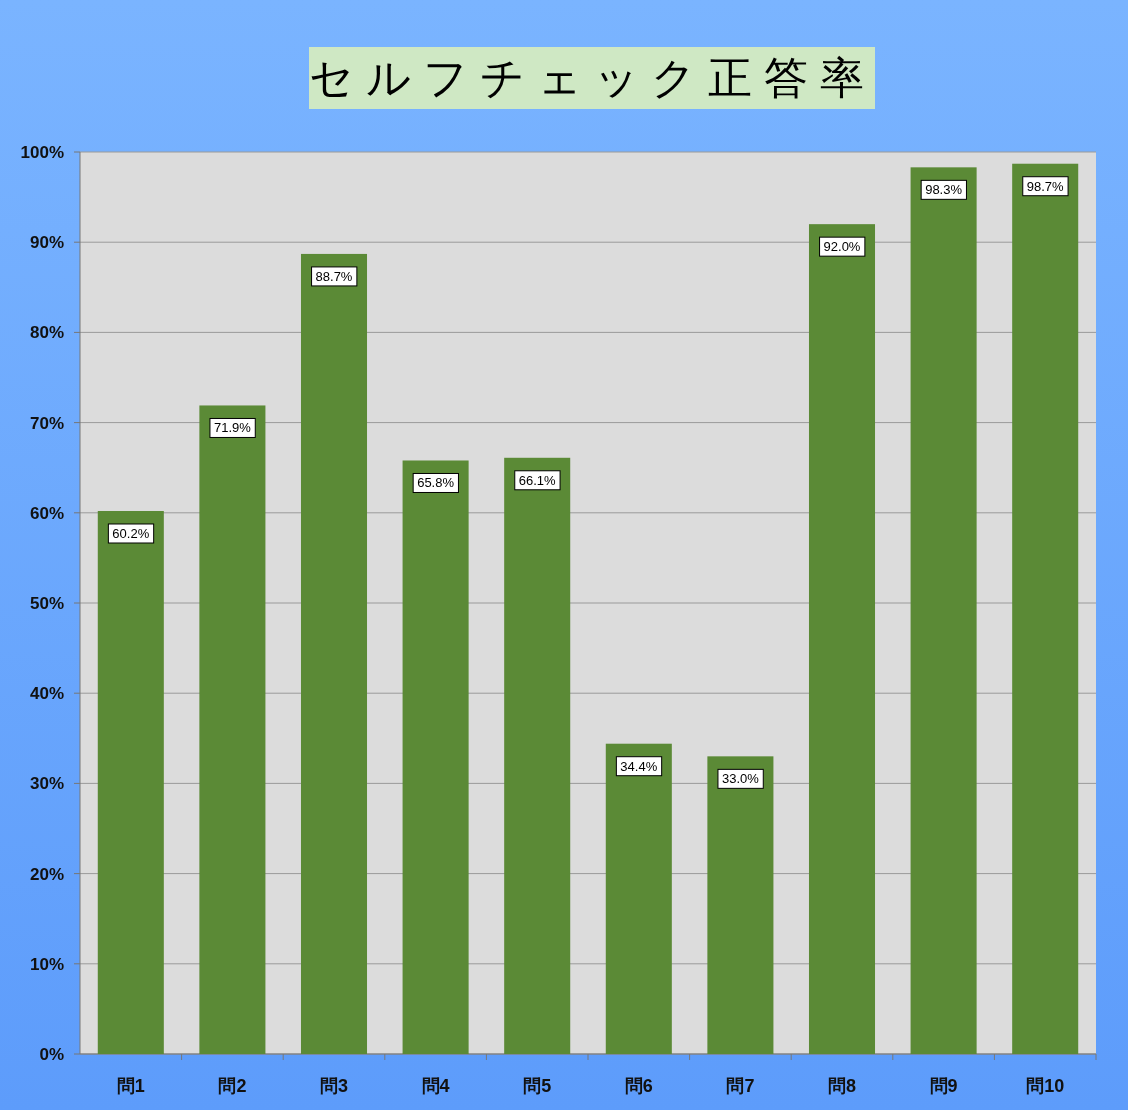  Describe the element at coordinates (842, 247) in the screenshot. I see `data-label: 92.0%` at that location.